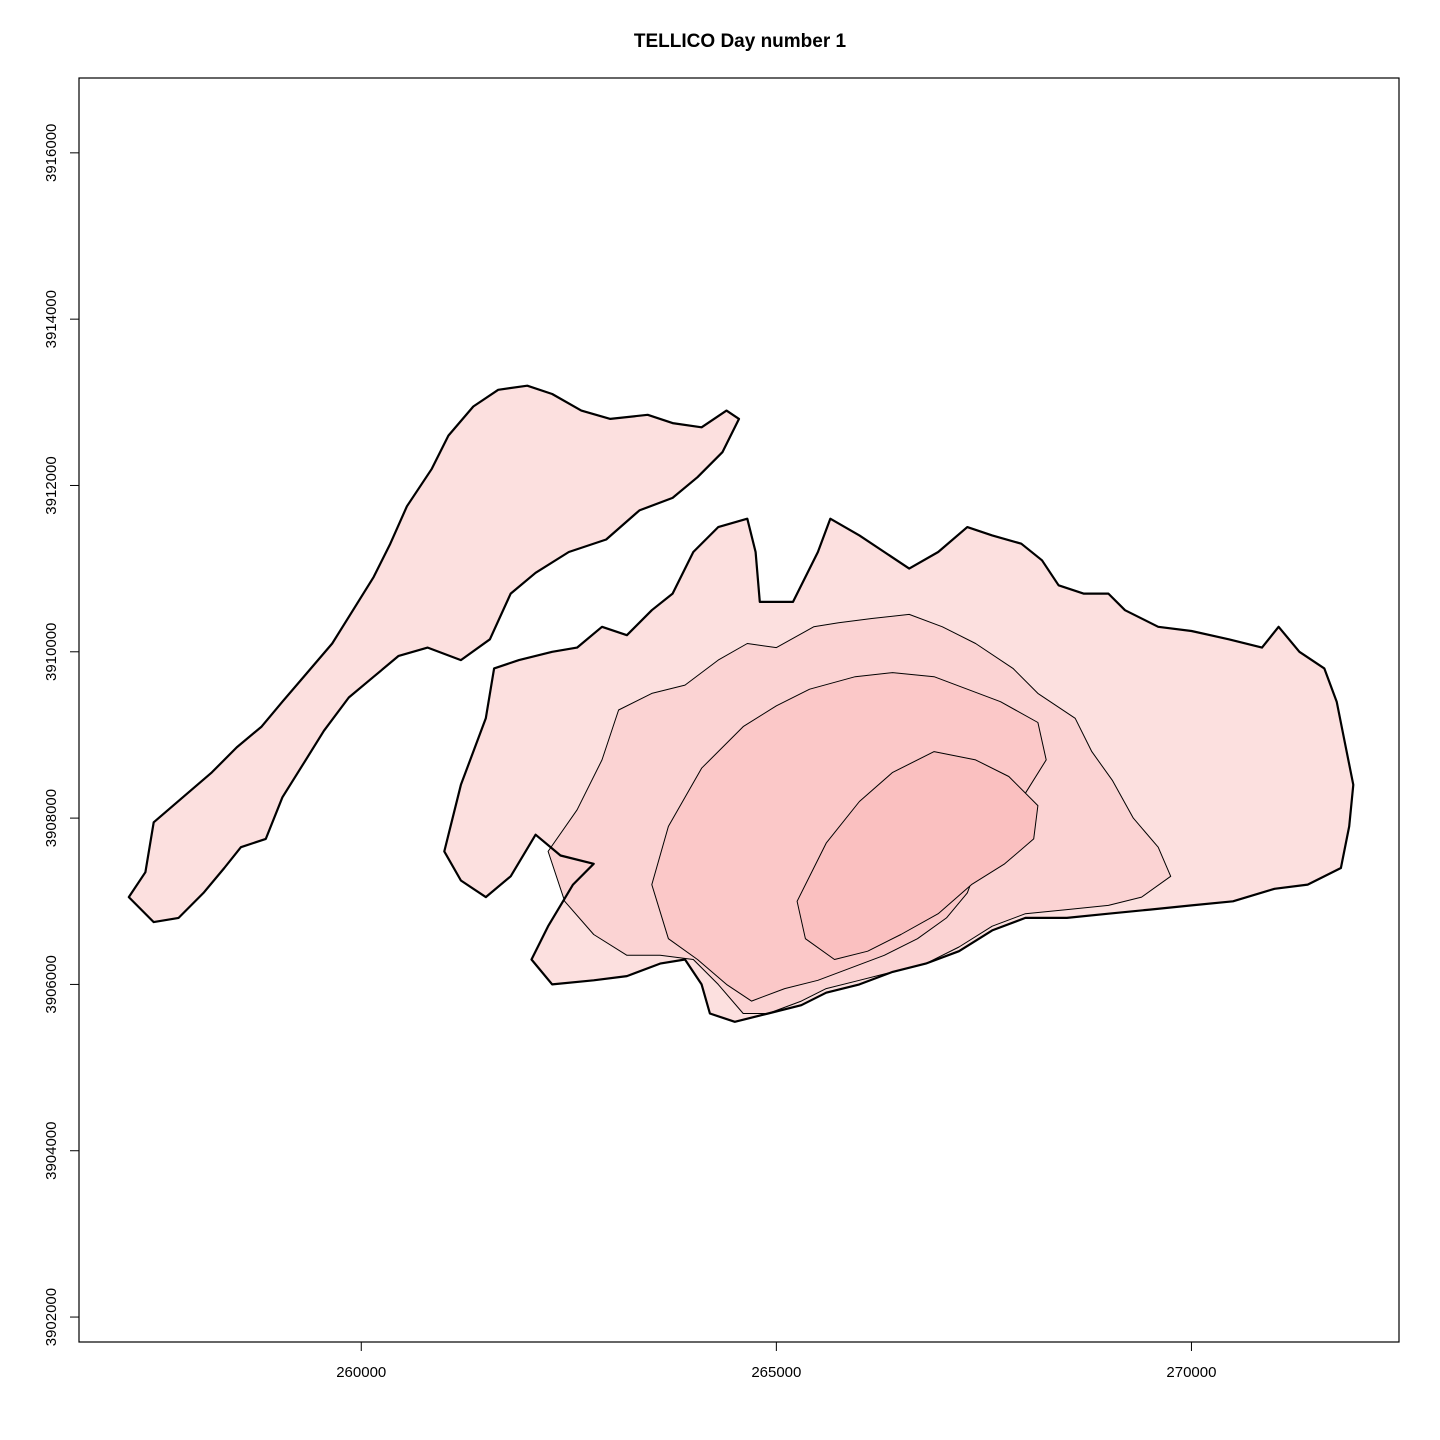 The image size is (1440, 1440). Describe the element at coordinates (51, 485) in the screenshot. I see `y-tick-label: 3912000` at that location.